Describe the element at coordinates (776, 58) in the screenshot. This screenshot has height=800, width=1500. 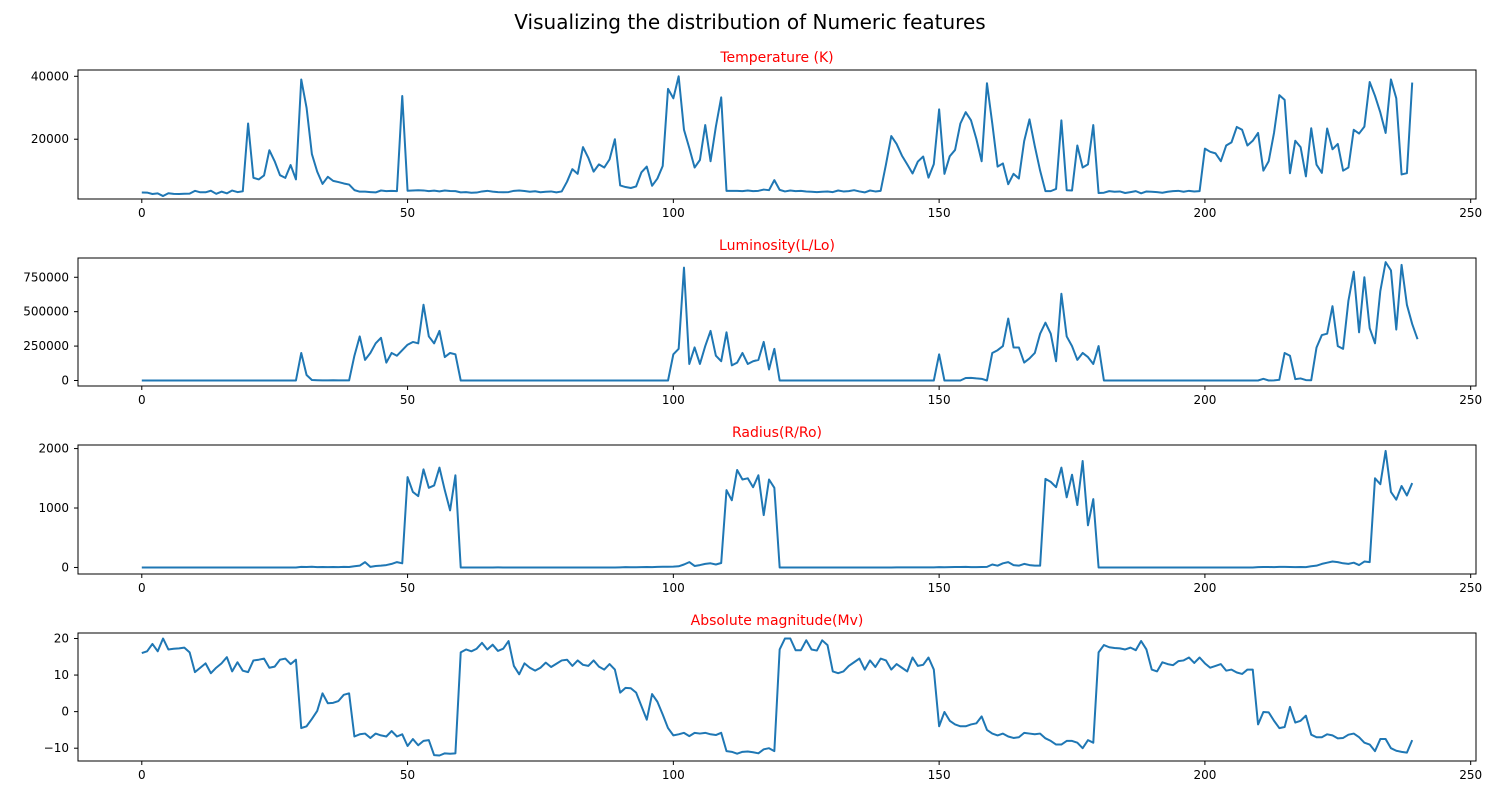
I see `subplot-title: Temperature (K)` at that location.